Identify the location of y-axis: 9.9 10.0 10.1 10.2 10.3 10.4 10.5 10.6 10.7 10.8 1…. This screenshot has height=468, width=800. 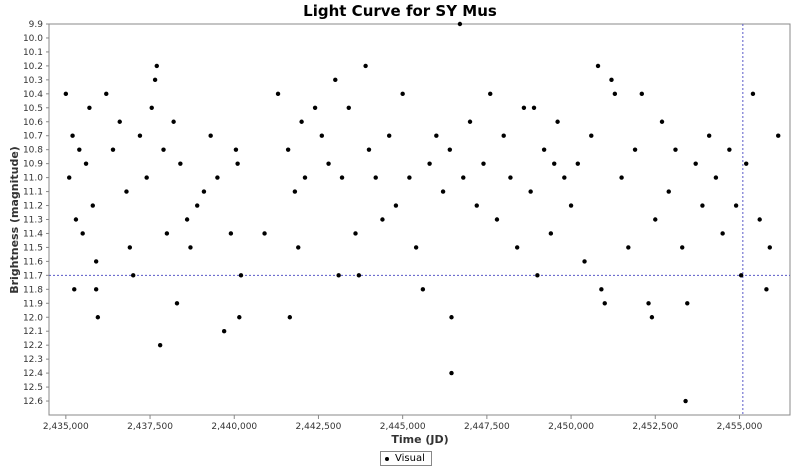
(36, 213).